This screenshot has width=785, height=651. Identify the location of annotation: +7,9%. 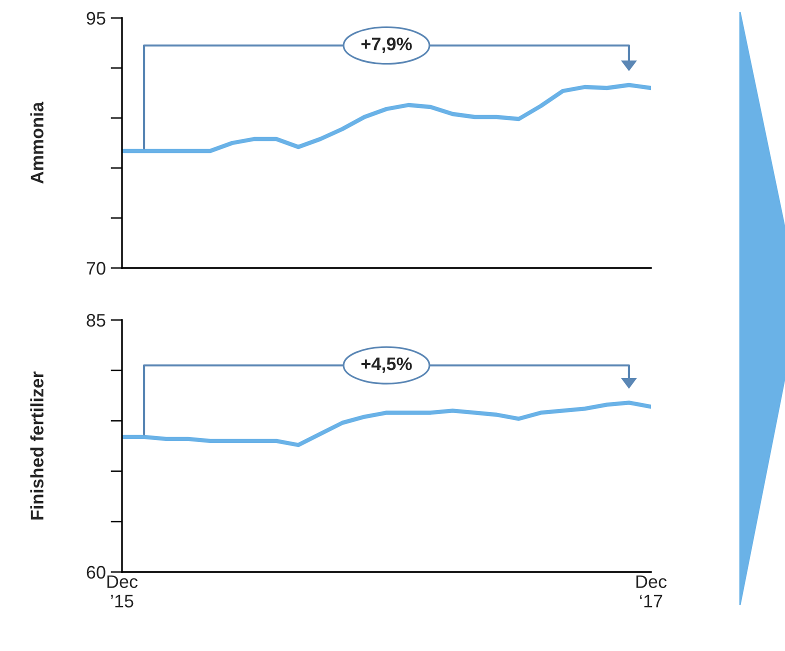
(386, 45).